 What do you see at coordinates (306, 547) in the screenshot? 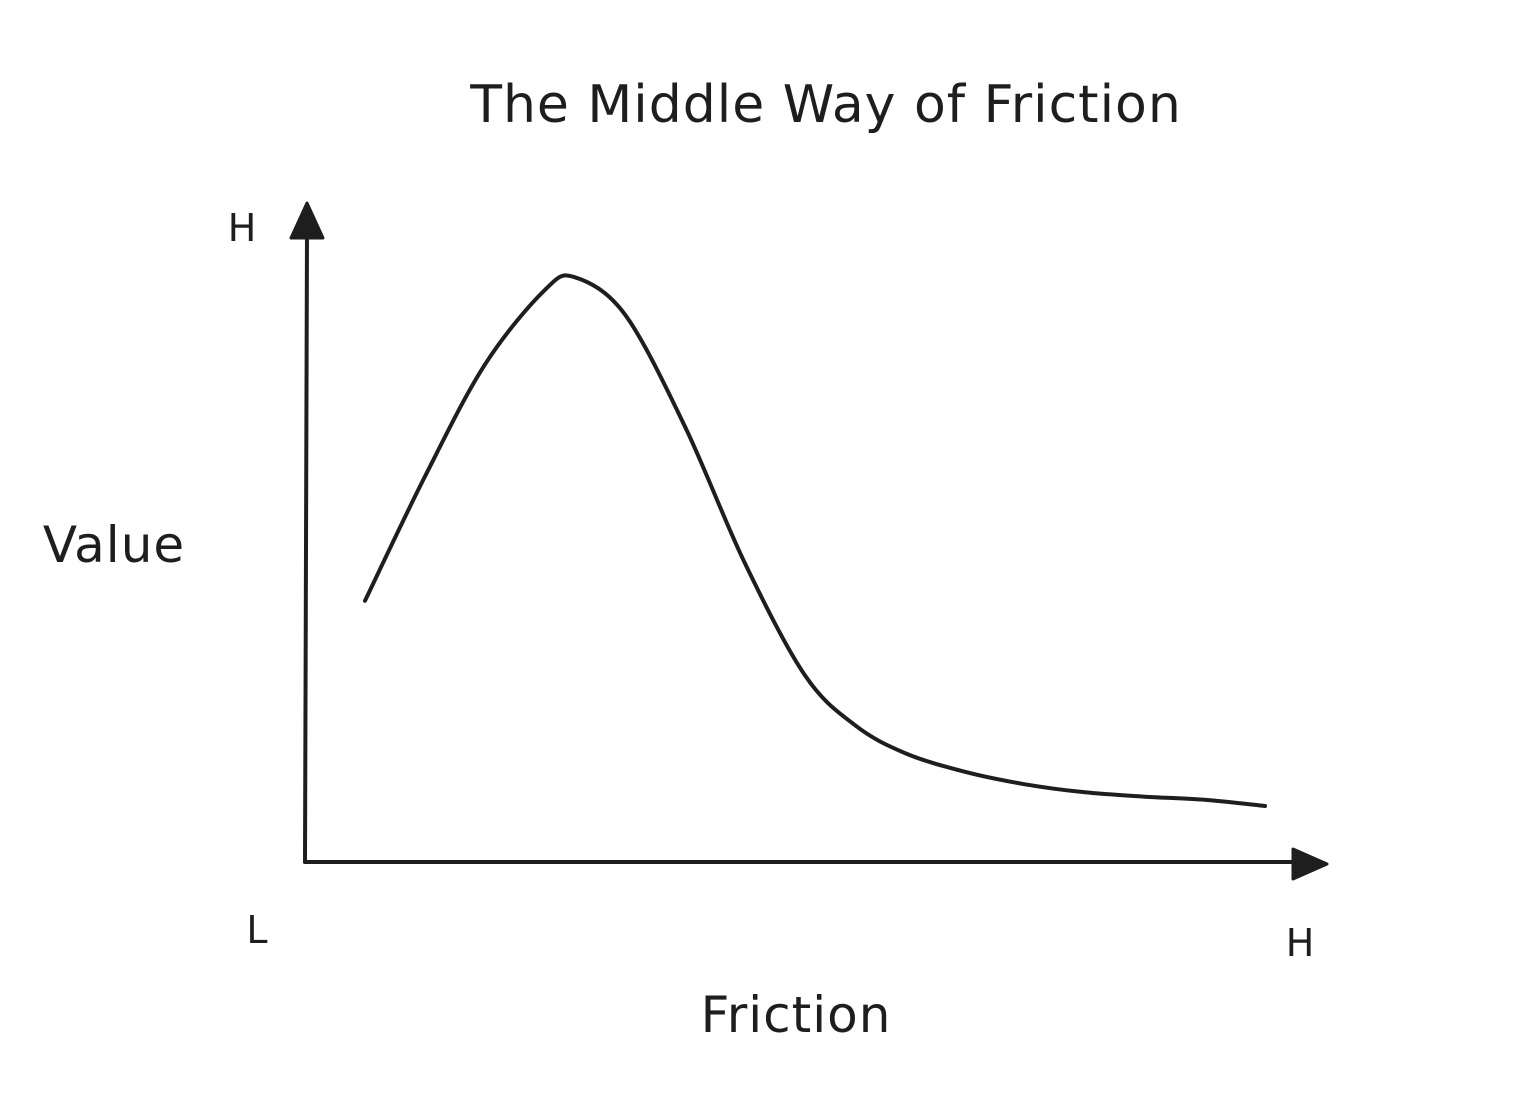
I see `y-axis-line` at bounding box center [306, 547].